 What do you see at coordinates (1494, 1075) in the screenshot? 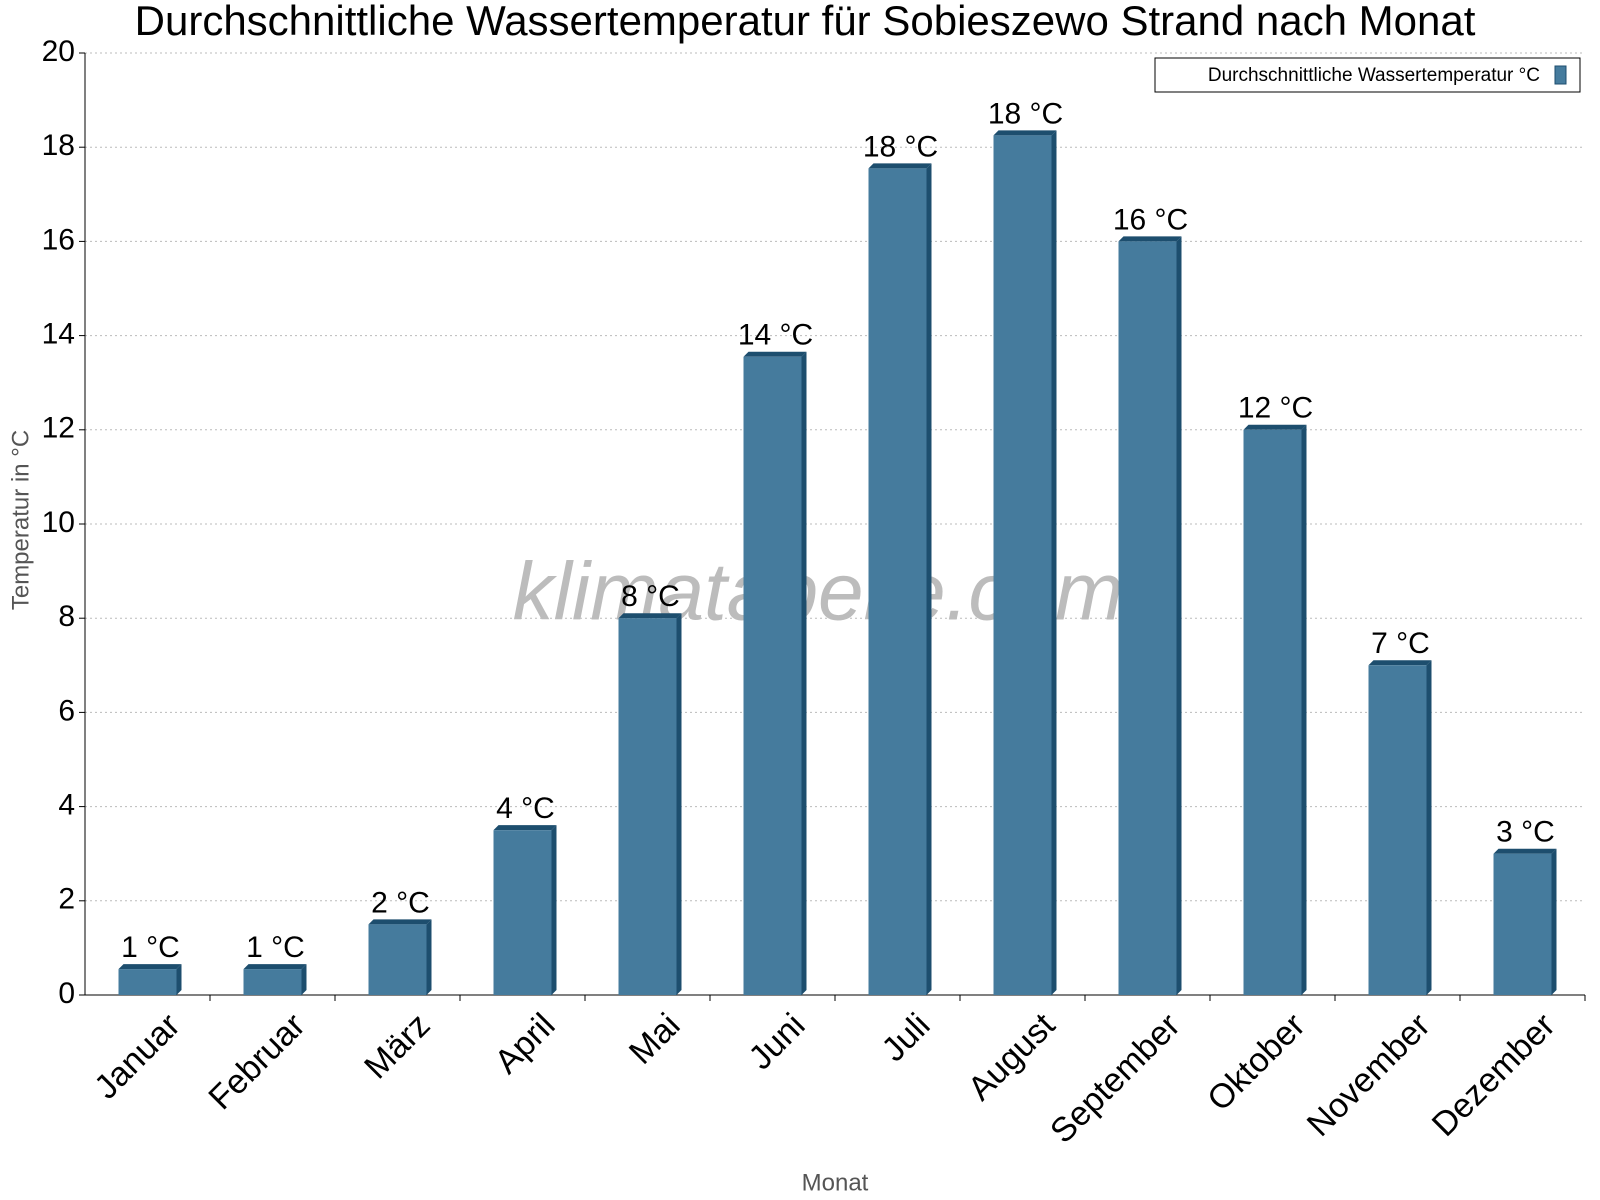
I see `x-tick-label: Dezember` at bounding box center [1494, 1075].